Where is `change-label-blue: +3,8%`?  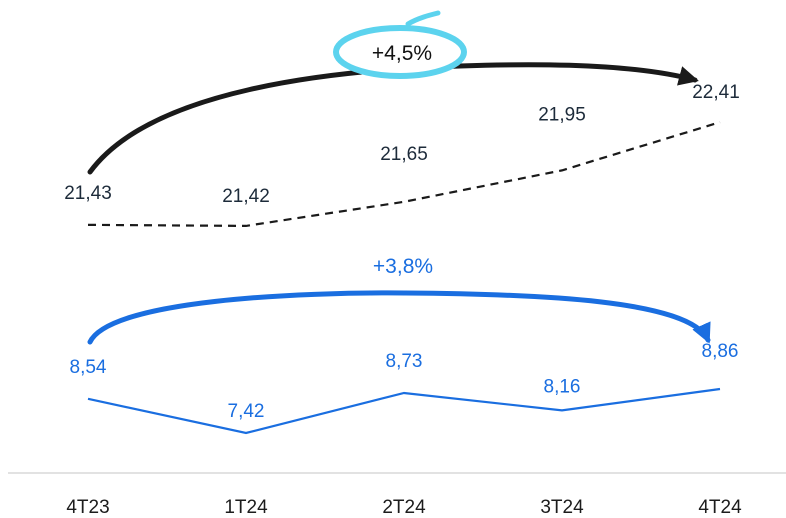
change-label-blue: +3,8% is located at coordinates (403, 266).